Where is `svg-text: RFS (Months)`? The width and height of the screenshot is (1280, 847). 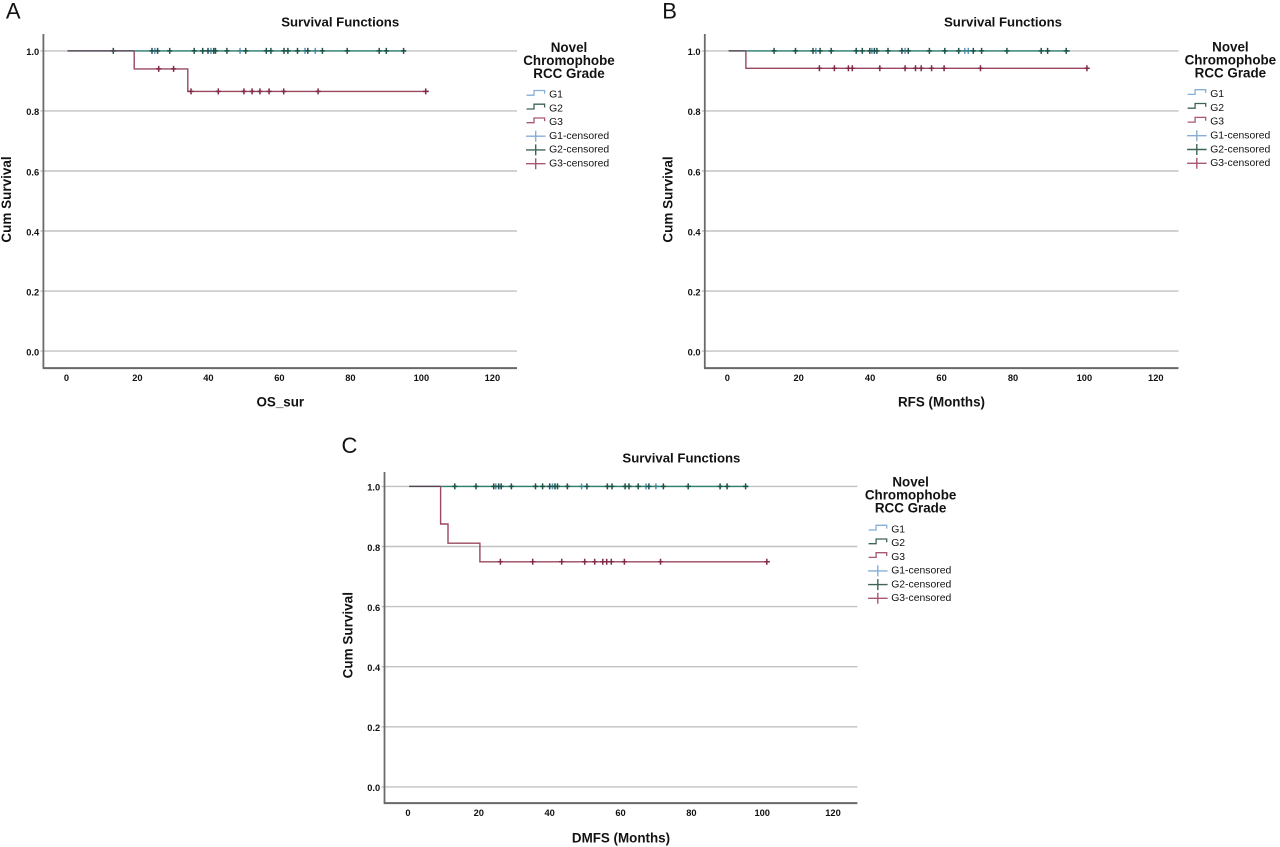 svg-text: RFS (Months) is located at coordinates (941, 401).